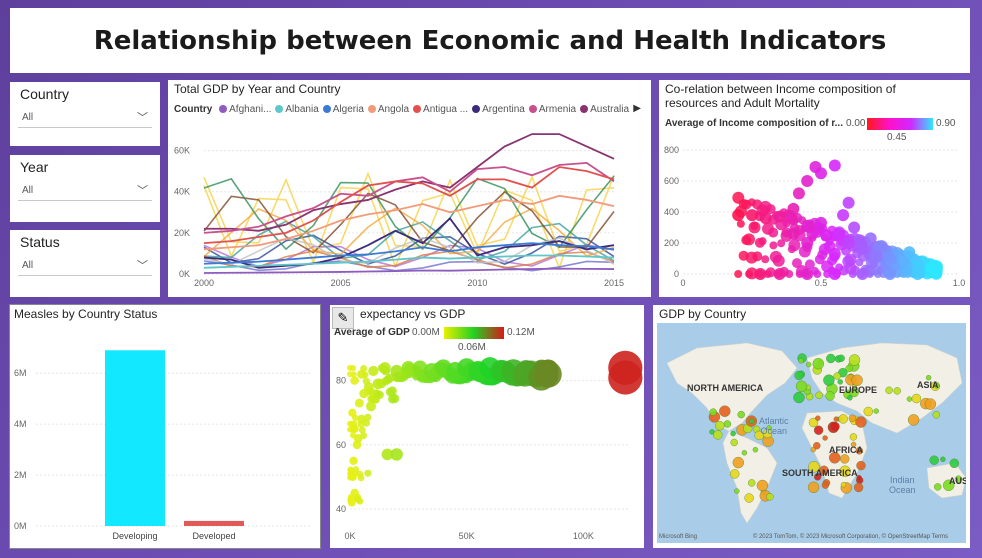 The height and width of the screenshot is (558, 982). Describe the element at coordinates (348, 109) in the screenshot. I see `legend-item: Algeria` at that location.